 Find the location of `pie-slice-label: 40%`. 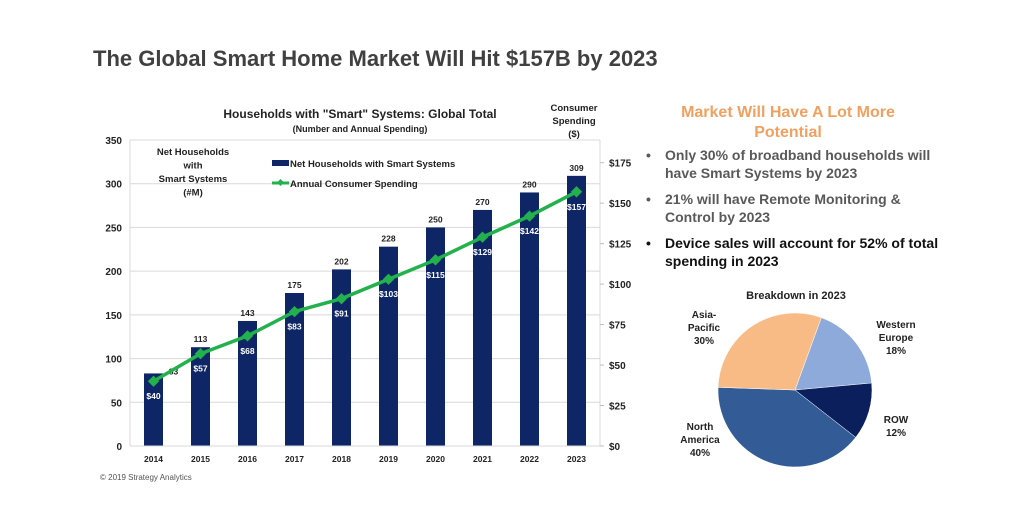

pie-slice-label: 40% is located at coordinates (700, 453).